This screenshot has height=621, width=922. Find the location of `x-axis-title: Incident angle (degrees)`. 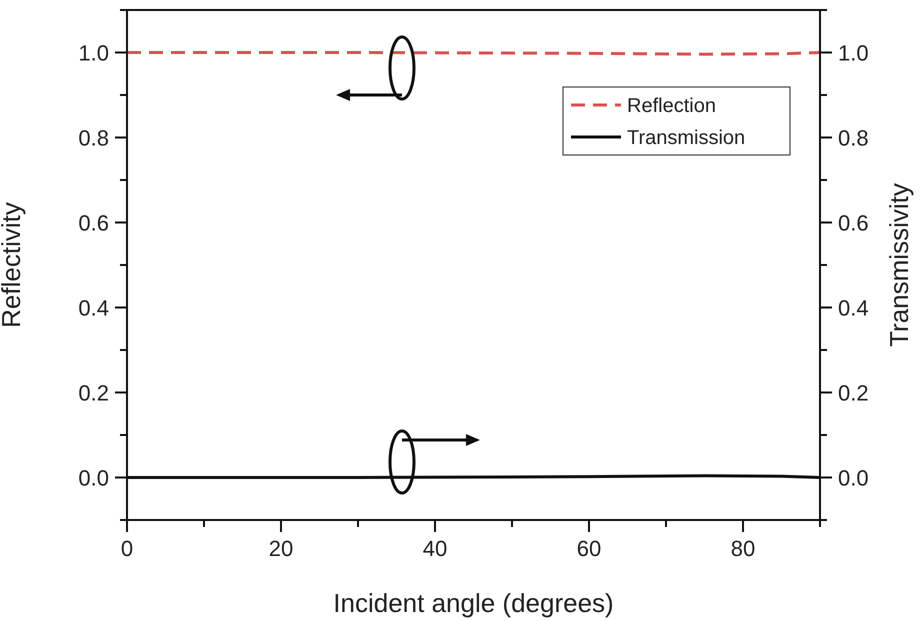

x-axis-title: Incident angle (degrees) is located at coordinates (473, 603).